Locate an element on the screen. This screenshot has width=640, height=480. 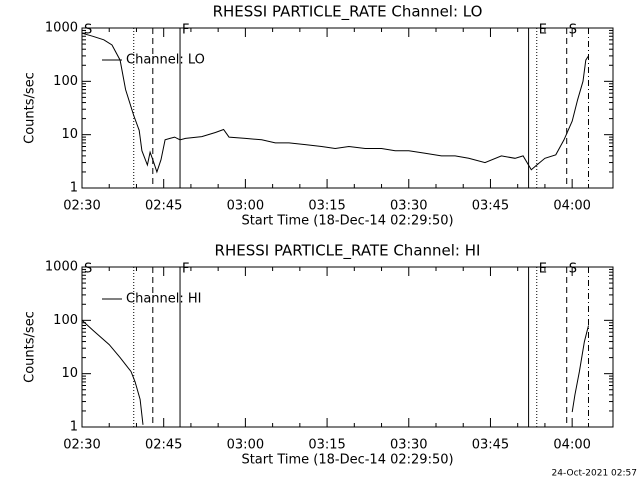
footer-date: 24-Oct-2021 02:57 is located at coordinates (594, 474).